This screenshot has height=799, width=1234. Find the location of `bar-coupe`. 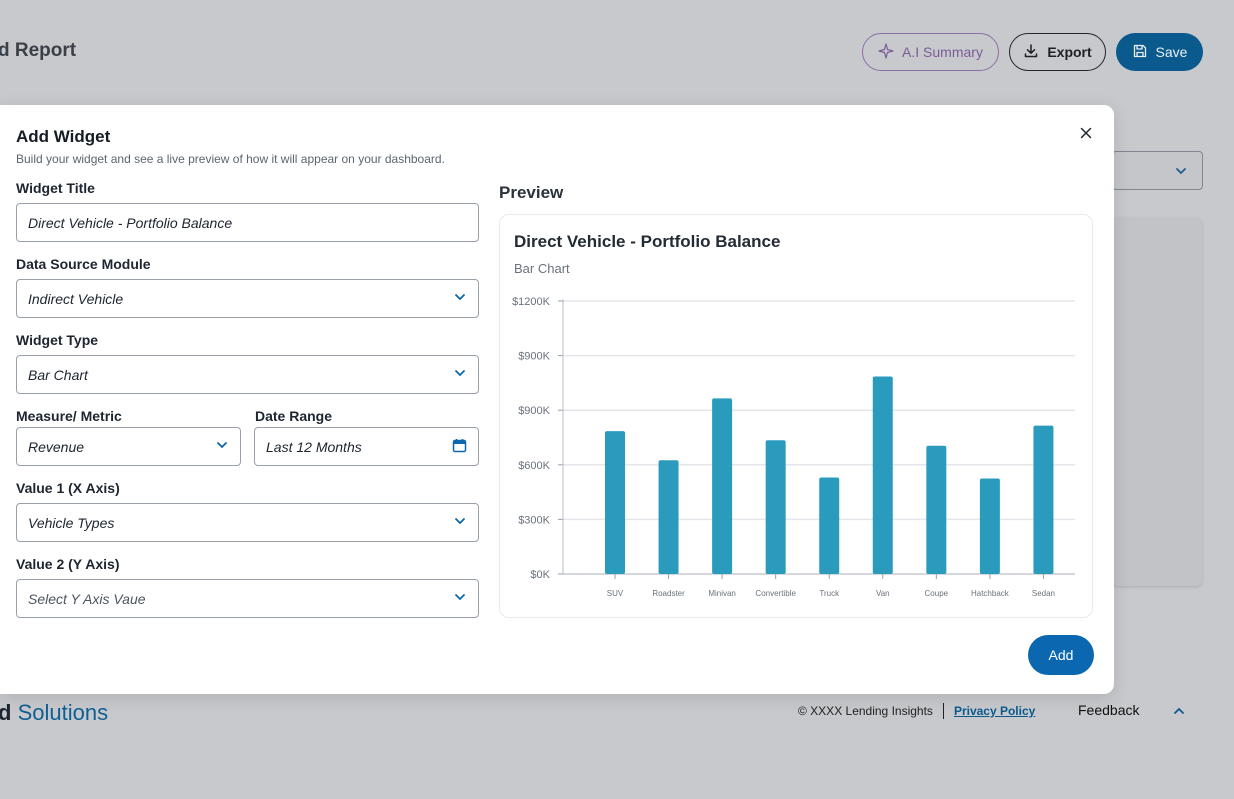

bar-coupe is located at coordinates (936, 509).